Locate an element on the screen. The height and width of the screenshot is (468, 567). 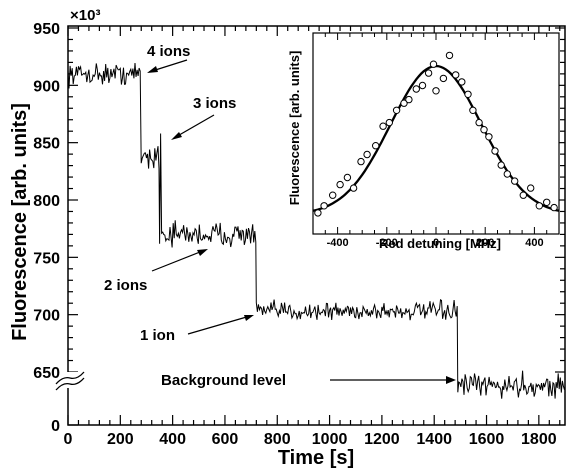
inset-x-tick-labels: -400 -200 0 200 400 is located at coordinates (435, 243).